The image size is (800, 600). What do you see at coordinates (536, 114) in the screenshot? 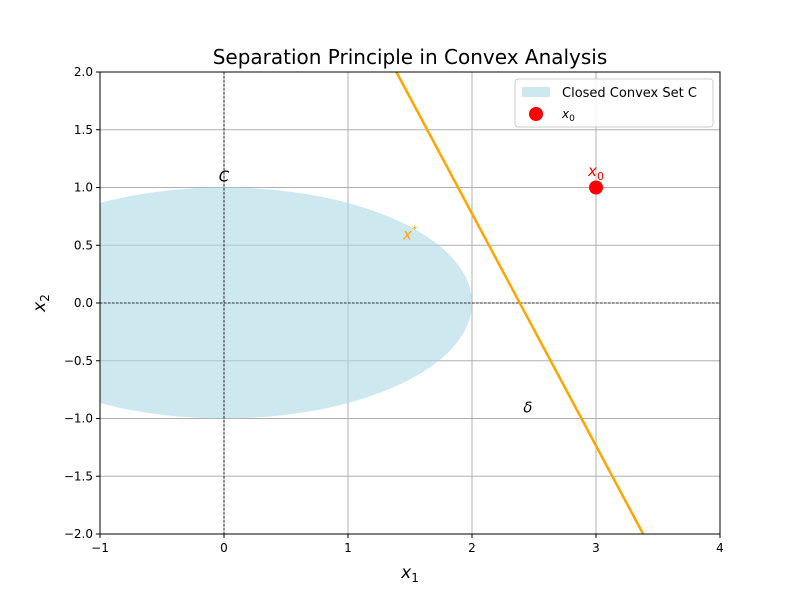
I see `legend-marker-x0` at bounding box center [536, 114].